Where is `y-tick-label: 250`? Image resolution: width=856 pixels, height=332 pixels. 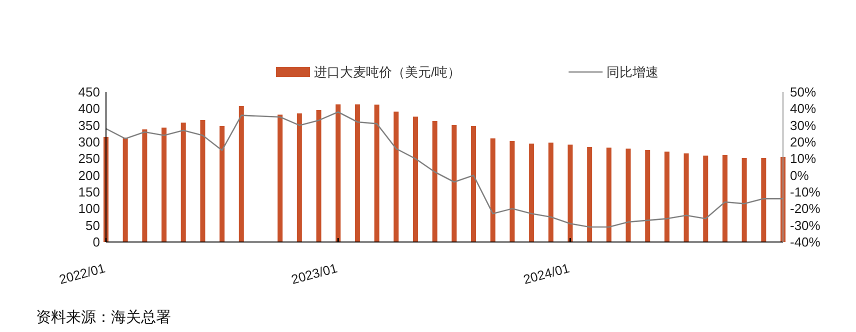
y-tick-label: 250 is located at coordinates (89, 158).